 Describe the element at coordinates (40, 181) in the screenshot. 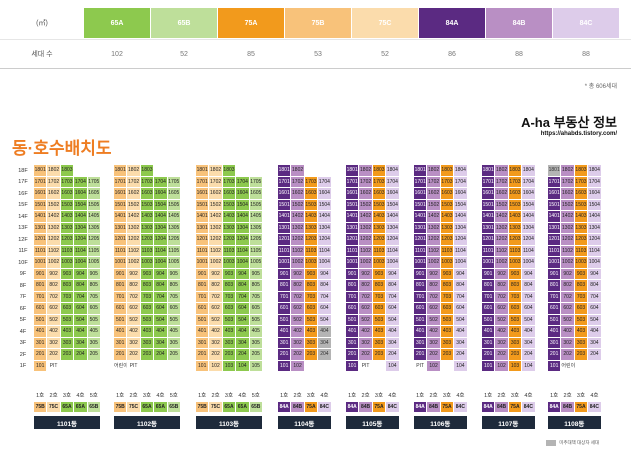

I see `unit-cell: 1701` at that location.